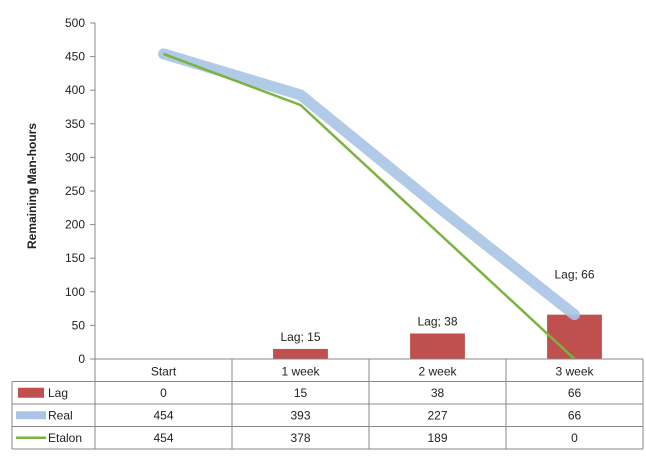  What do you see at coordinates (300, 371) in the screenshot?
I see `category-label: 1 week` at bounding box center [300, 371].